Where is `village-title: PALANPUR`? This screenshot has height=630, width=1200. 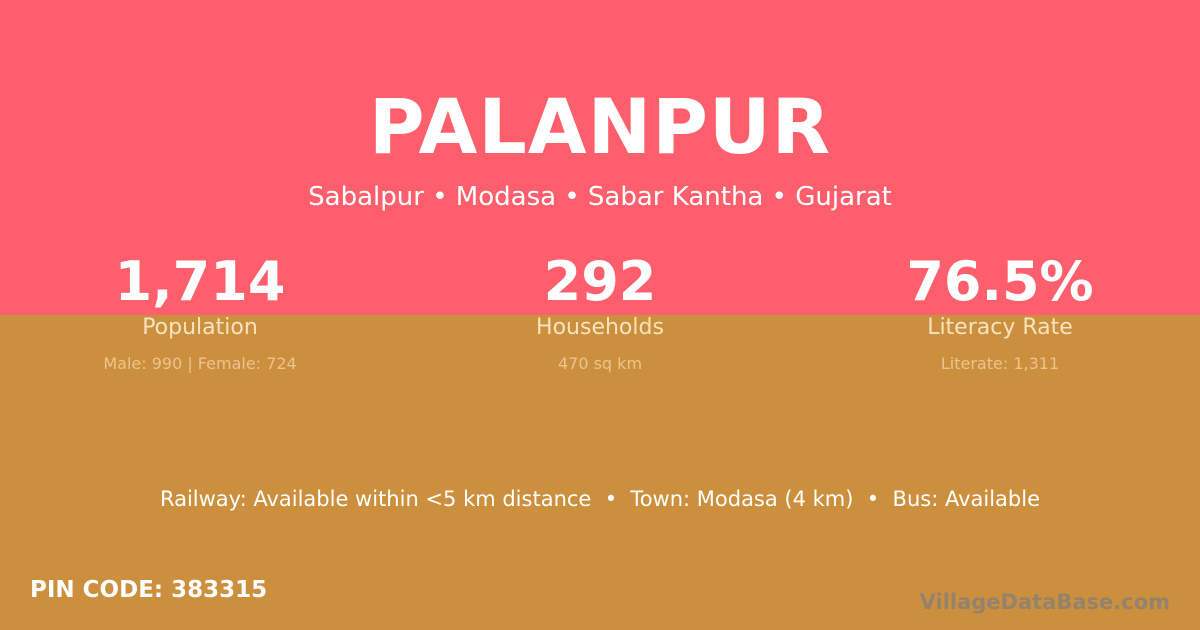 village-title: PALANPUR is located at coordinates (600, 126).